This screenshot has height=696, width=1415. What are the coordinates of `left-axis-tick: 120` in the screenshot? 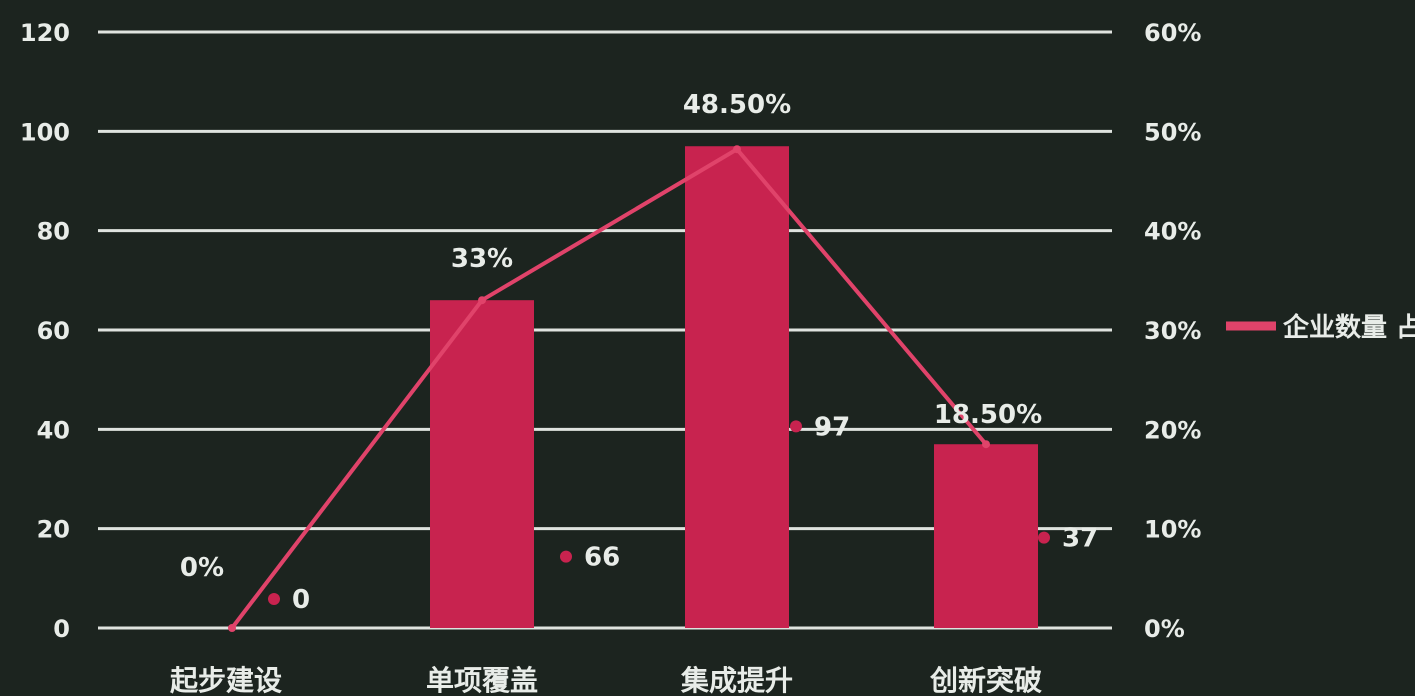 It's located at (45, 33).